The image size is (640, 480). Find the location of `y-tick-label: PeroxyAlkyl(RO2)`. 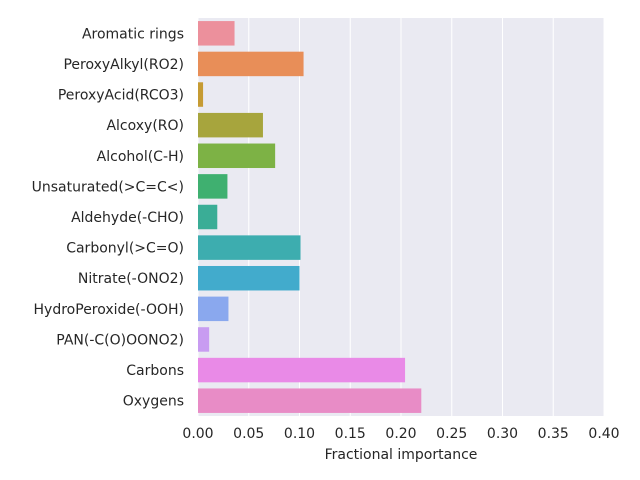

y-tick-label: PeroxyAlkyl(RO2) is located at coordinates (123, 65).